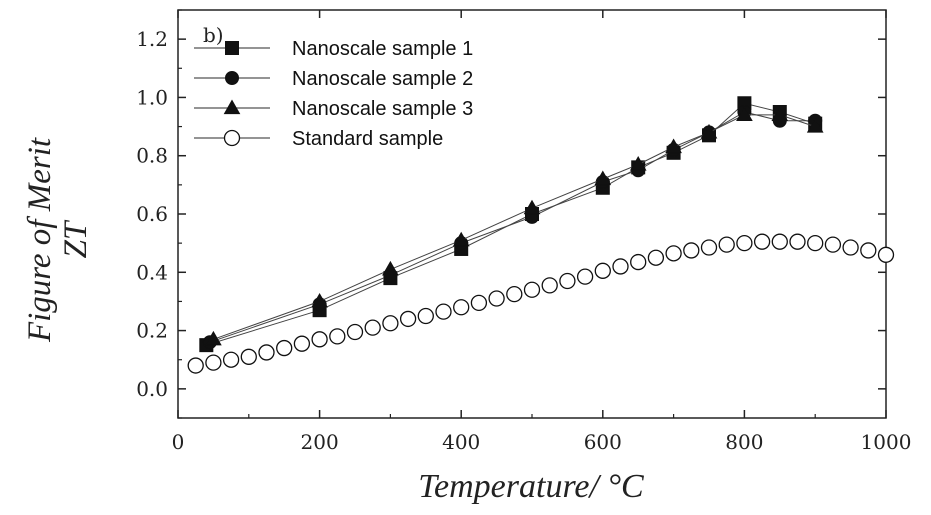  Describe the element at coordinates (382, 49) in the screenshot. I see `legend-label: Nanoscale sample 1` at that location.